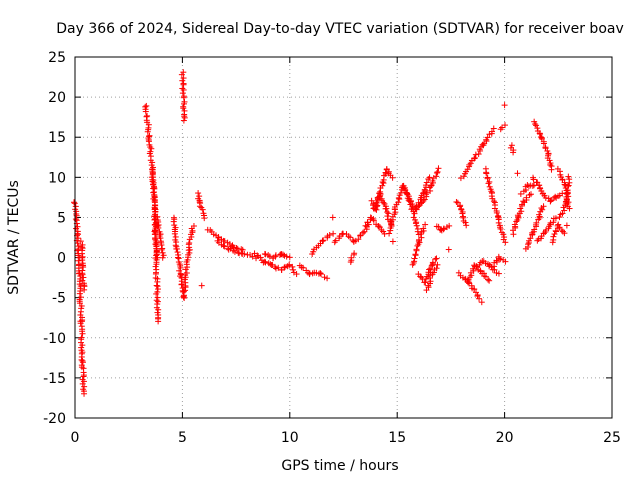  I want to click on y-tick-label: -20, so click(54, 419).